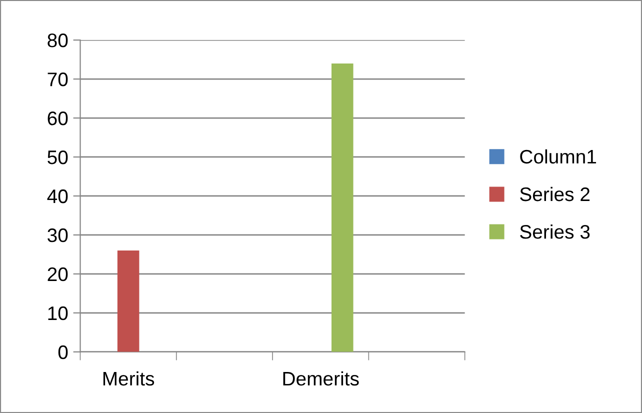  I want to click on y-tick-label: 20, so click(58, 274).